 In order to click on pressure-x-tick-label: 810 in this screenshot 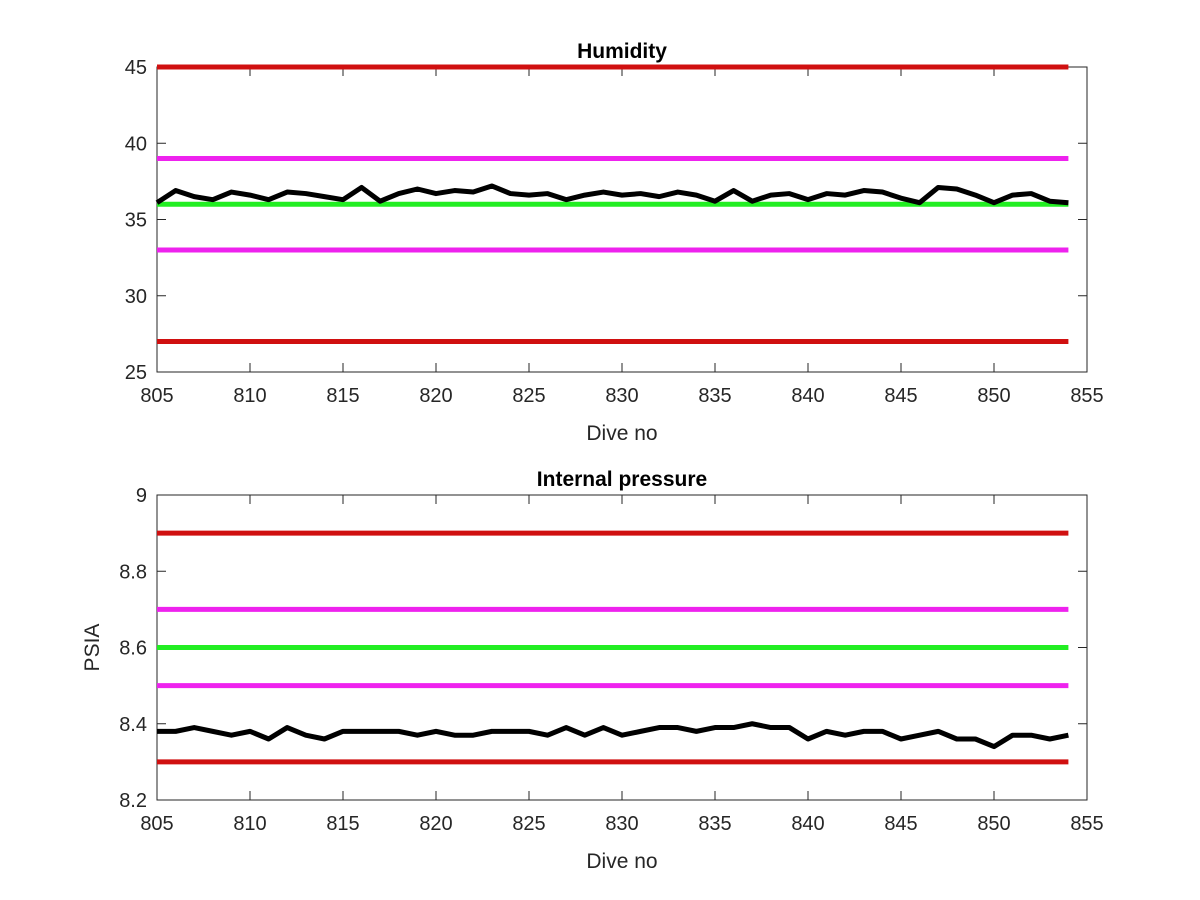, I will do `click(249, 824)`.